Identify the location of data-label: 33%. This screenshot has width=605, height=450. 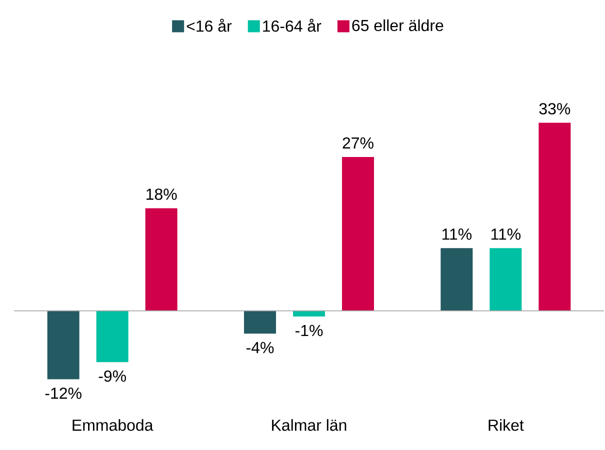
(554, 108).